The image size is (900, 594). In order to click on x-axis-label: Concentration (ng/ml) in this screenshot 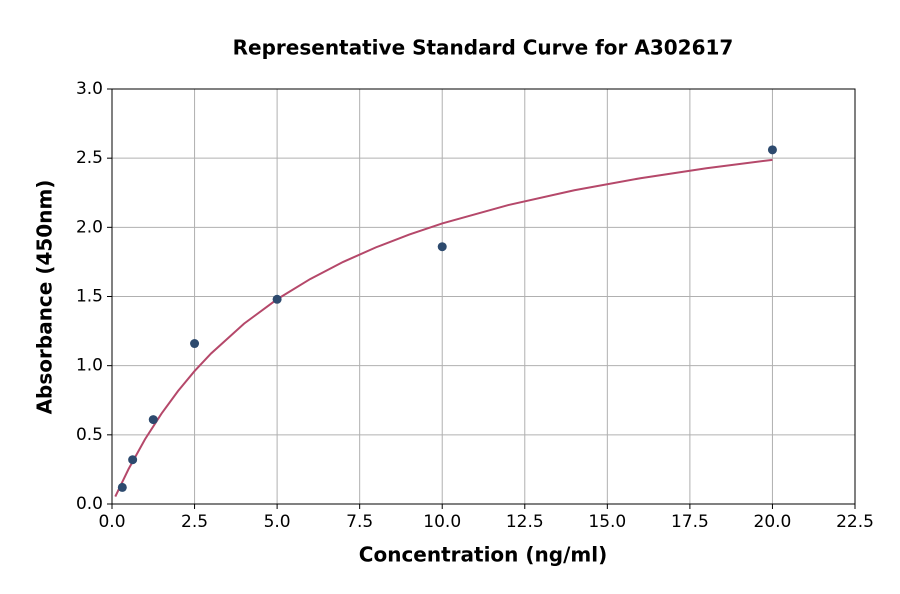, I will do `click(483, 555)`.